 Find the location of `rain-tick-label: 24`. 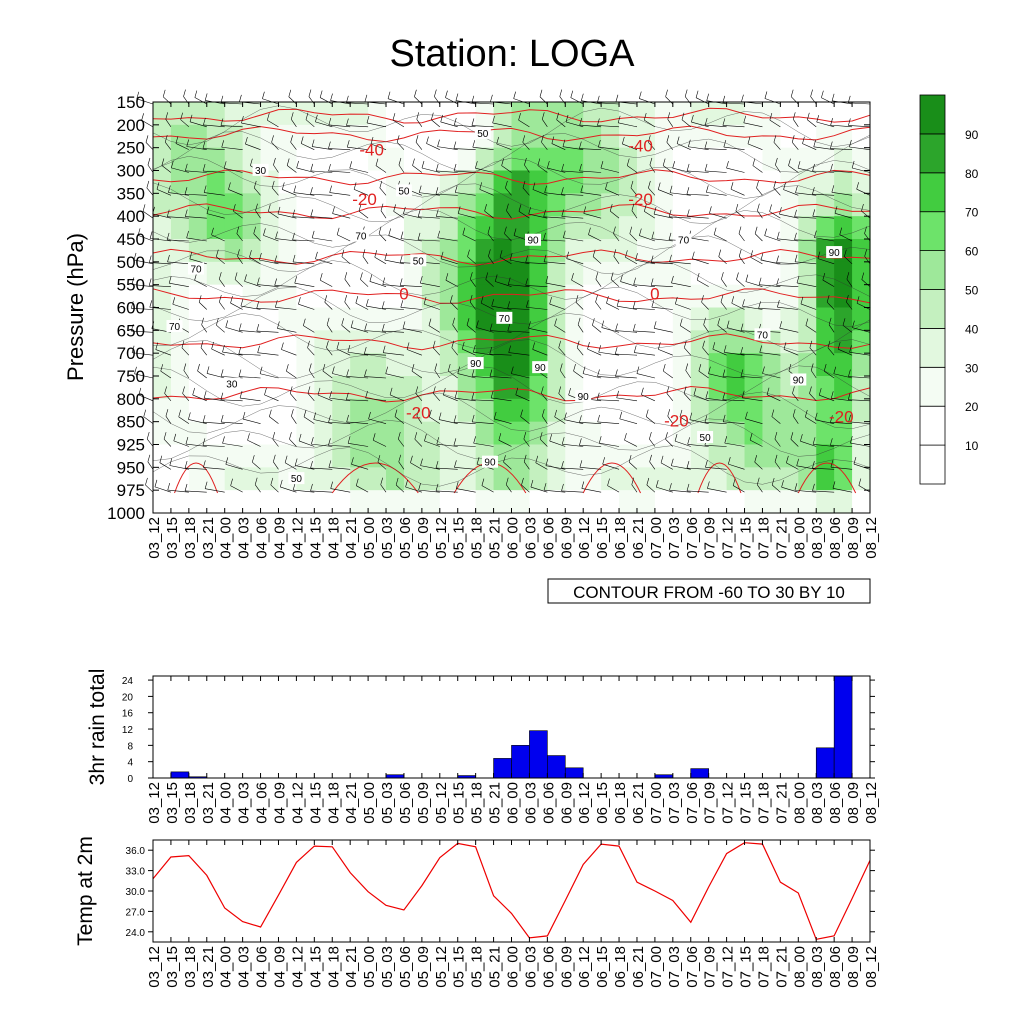

rain-tick-label: 24 is located at coordinates (128, 681).